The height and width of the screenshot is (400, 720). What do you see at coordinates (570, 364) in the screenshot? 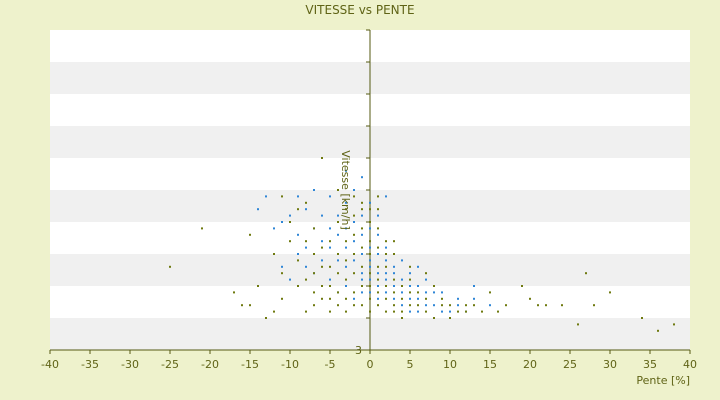
I see `x-tick-label: 25` at bounding box center [570, 364].